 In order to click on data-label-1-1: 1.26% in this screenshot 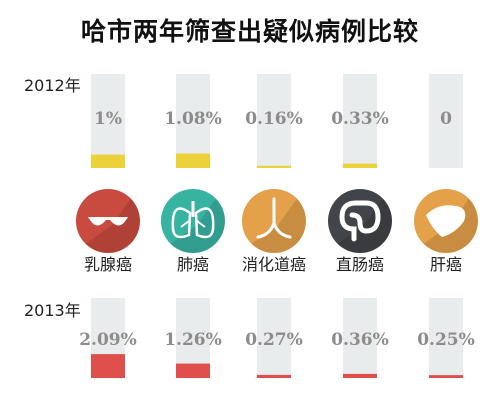, I will do `click(193, 340)`.